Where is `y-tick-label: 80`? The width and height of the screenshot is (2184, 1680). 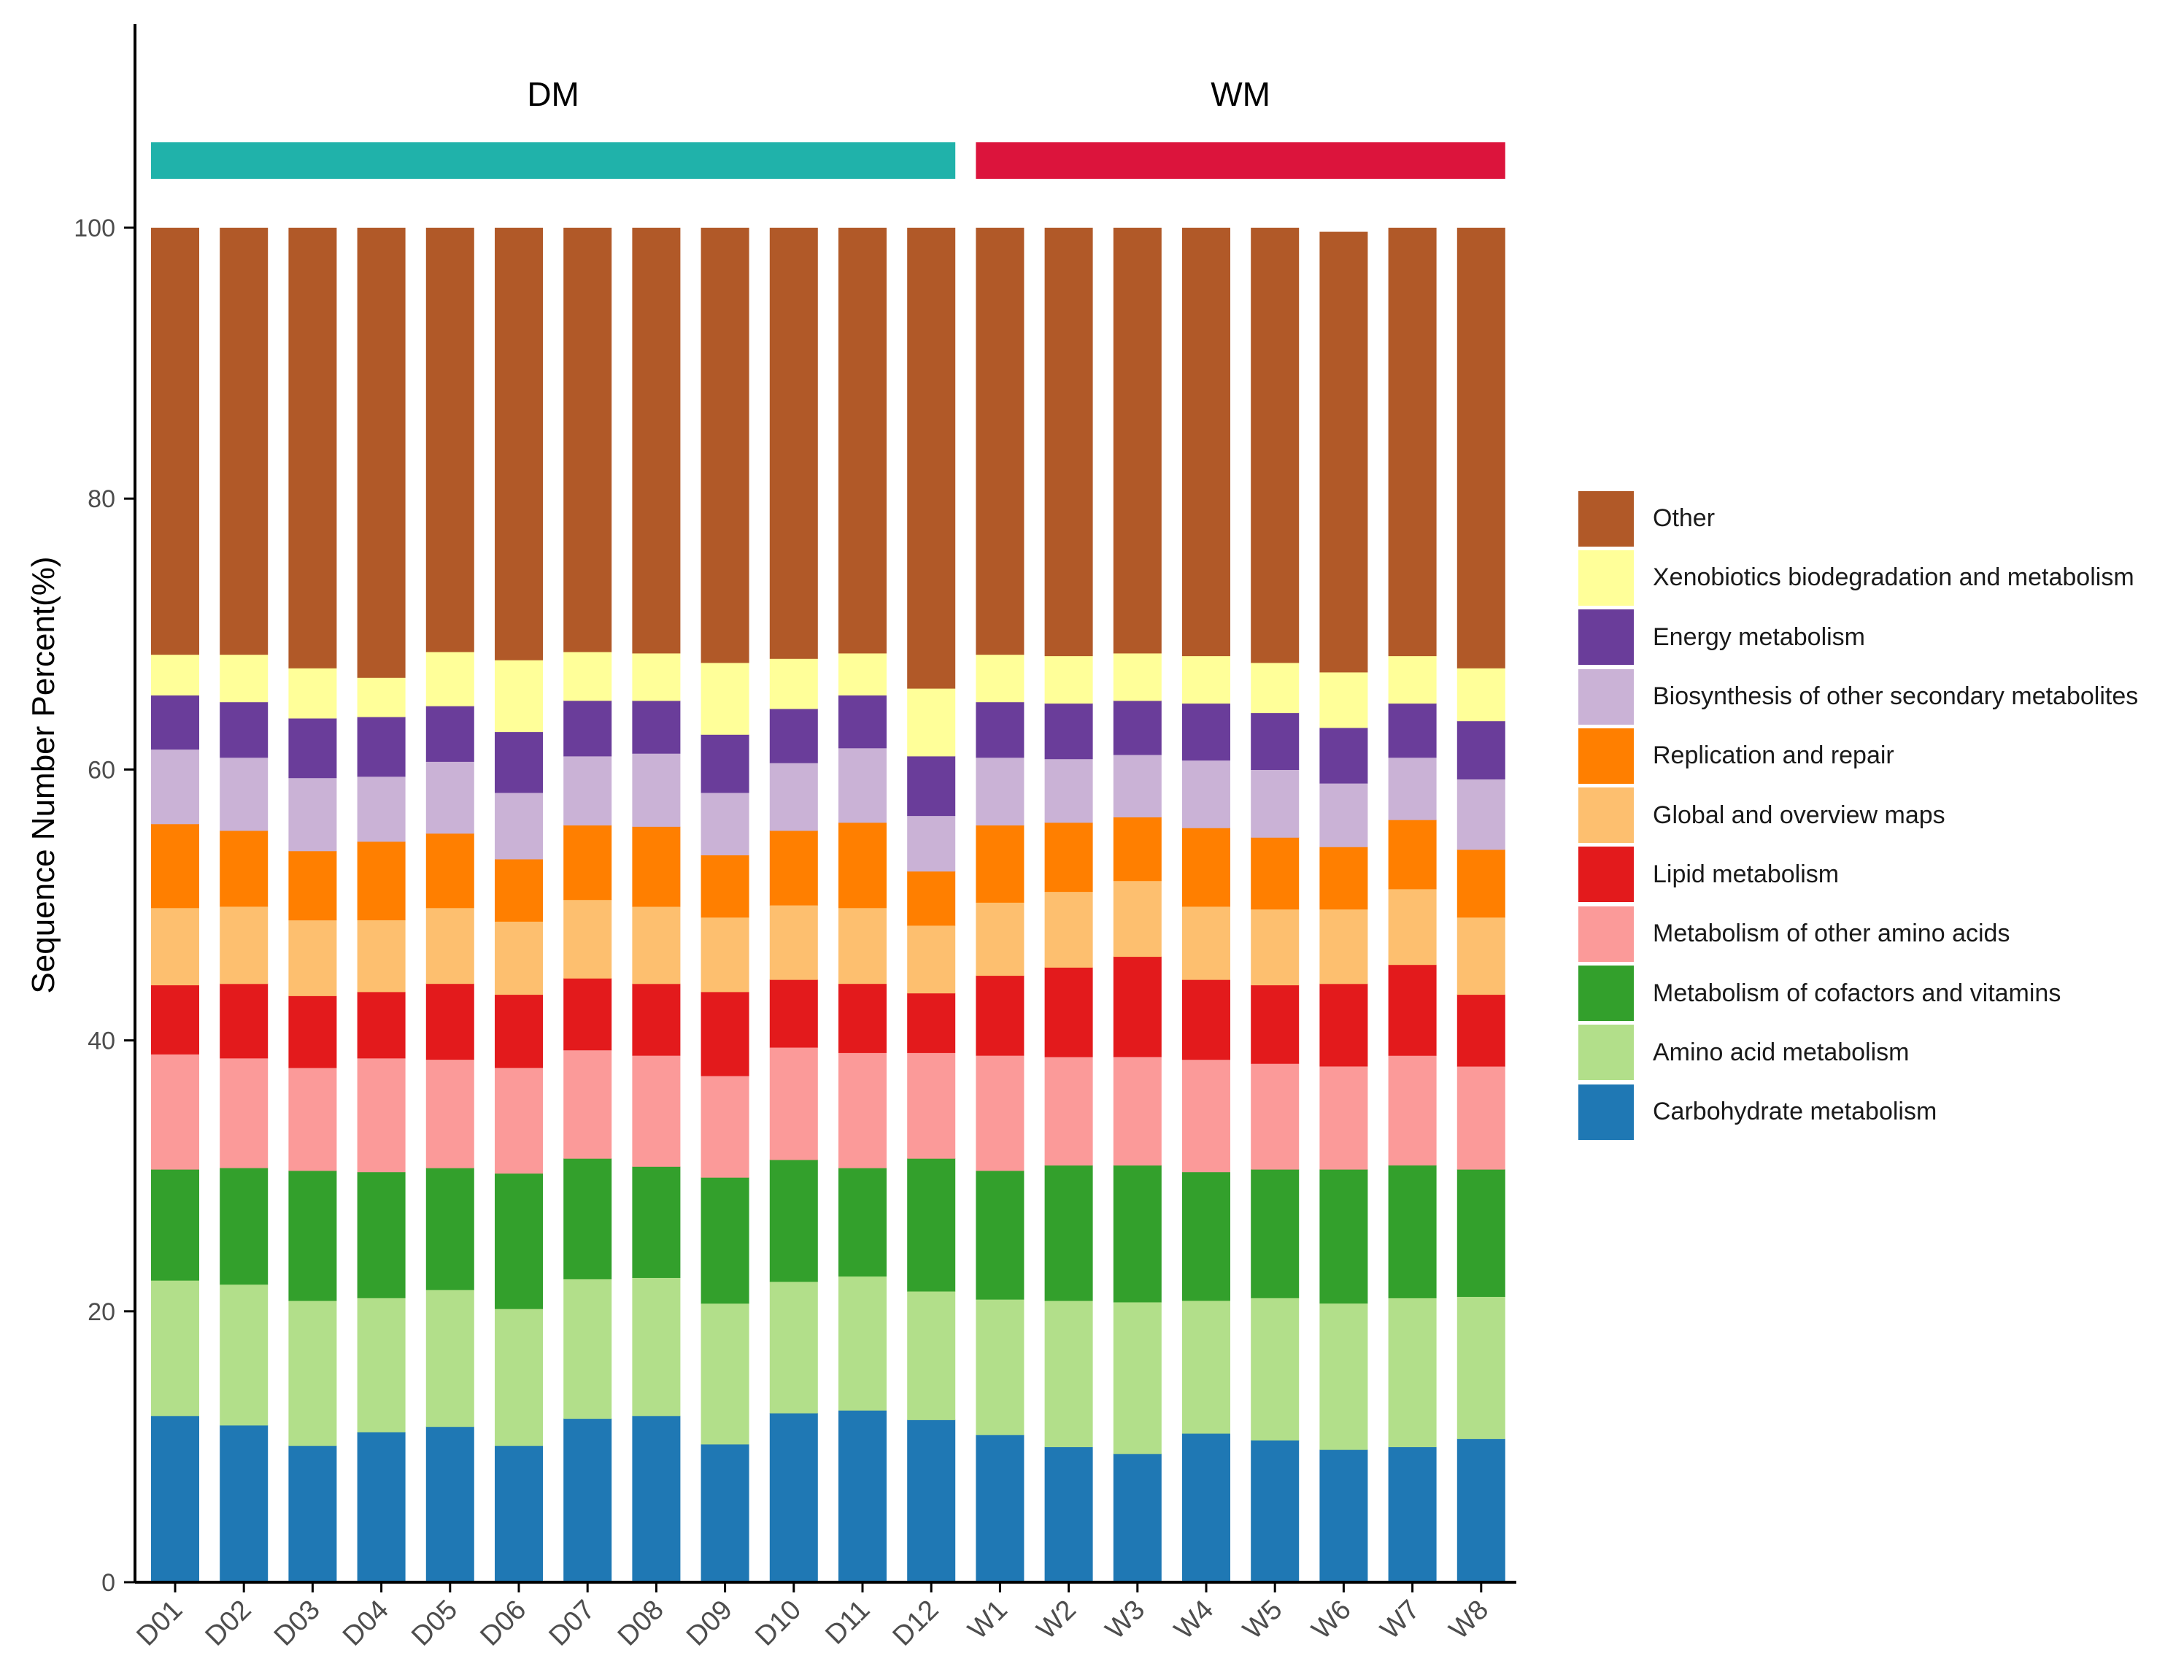 y-tick-label: 80 is located at coordinates (101, 499).